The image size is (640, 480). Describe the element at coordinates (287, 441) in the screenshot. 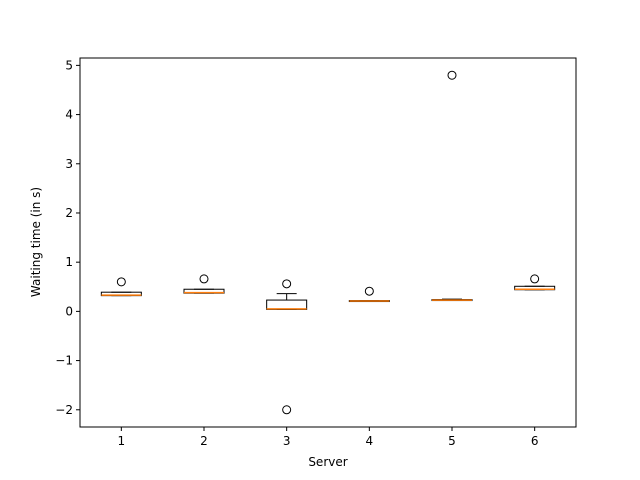

I see `x-tick-label: 3` at that location.